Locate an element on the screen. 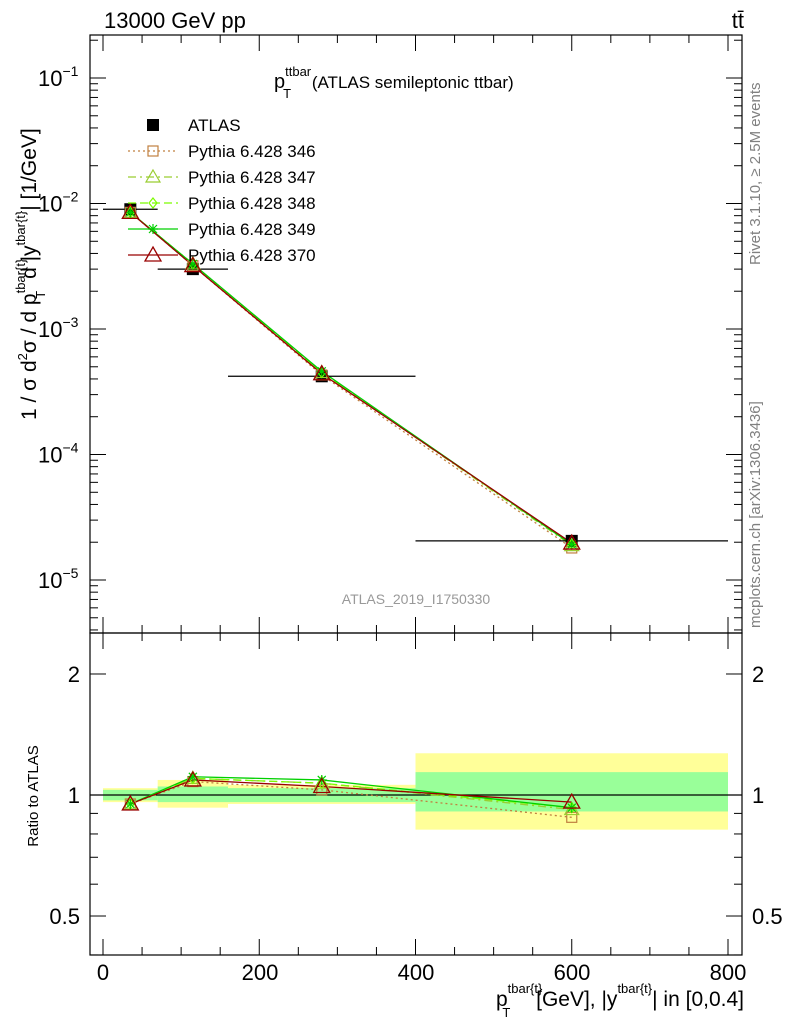 Image resolution: width=786 pixels, height=1024 pixels. ratio-tick-right-2: 2 is located at coordinates (758, 674).